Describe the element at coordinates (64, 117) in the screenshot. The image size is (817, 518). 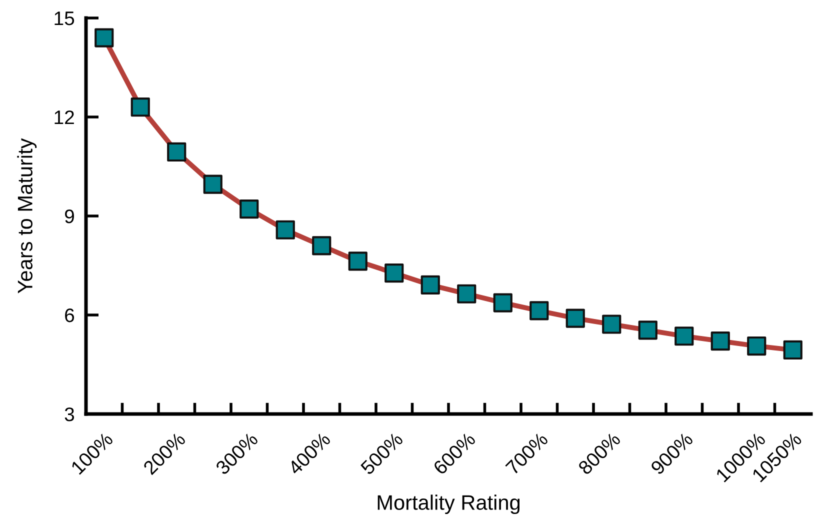
I see `y-tick-label: 12` at that location.